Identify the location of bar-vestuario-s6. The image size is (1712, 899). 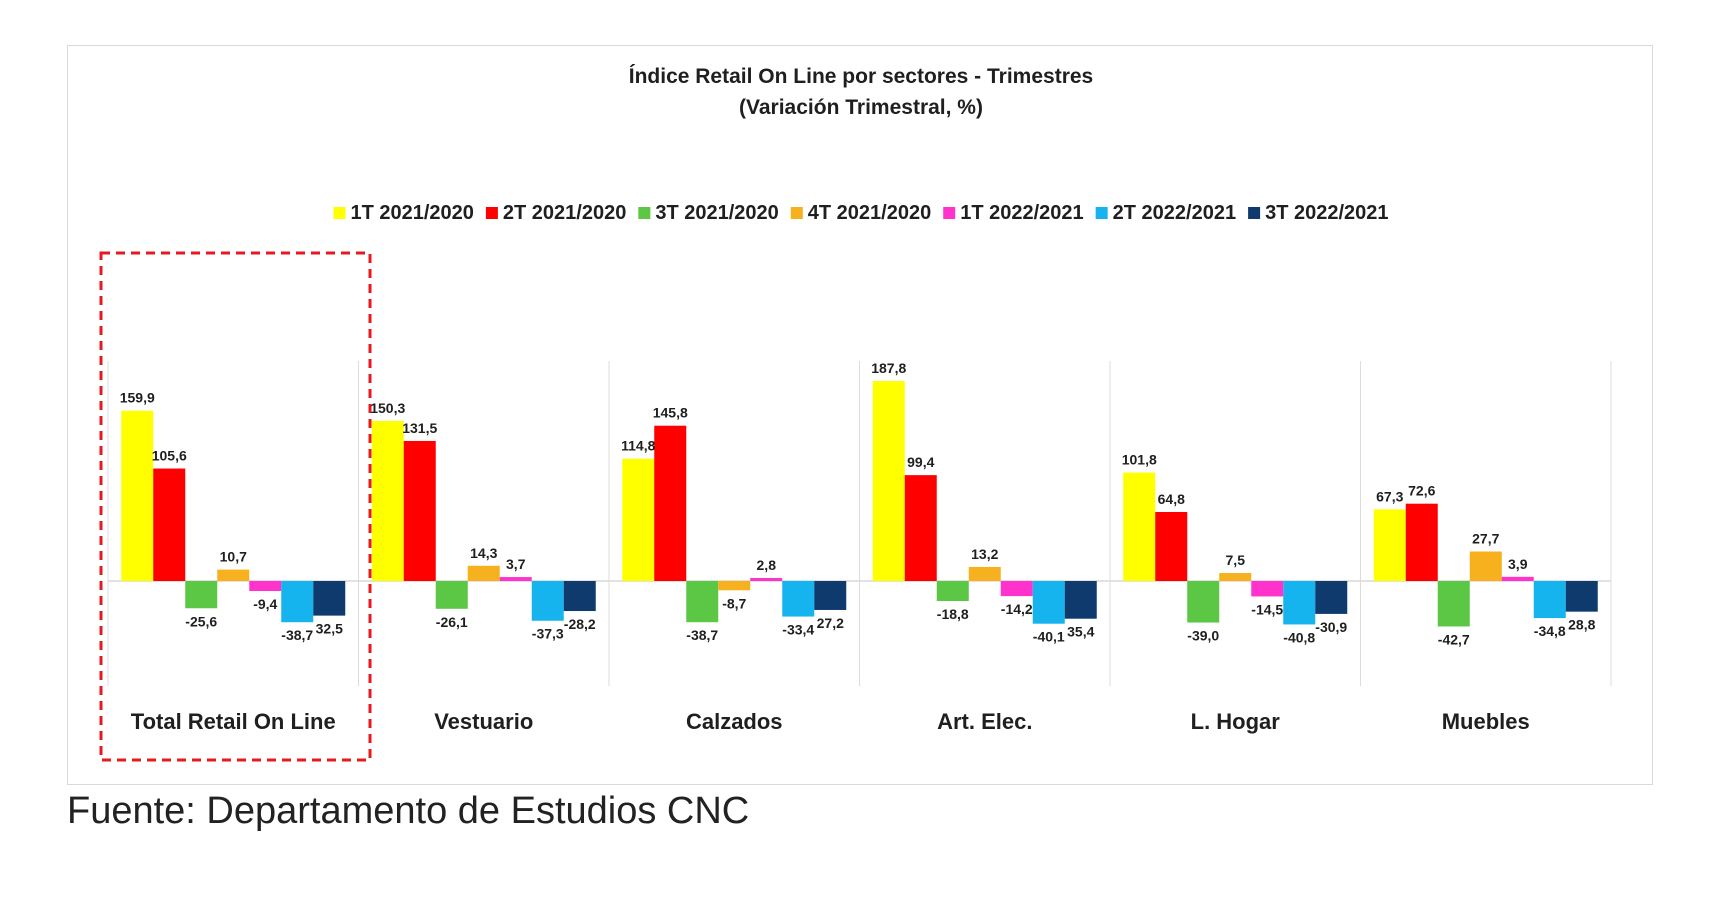
(547, 601).